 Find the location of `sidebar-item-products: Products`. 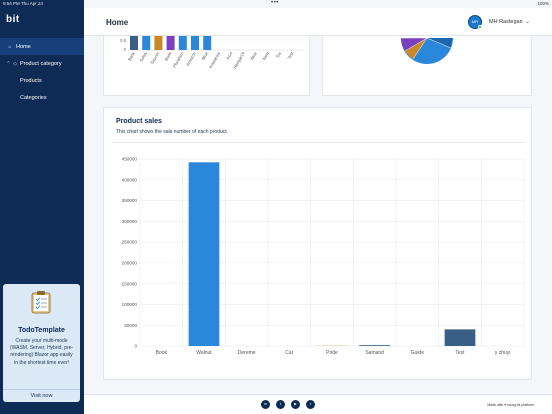

sidebar-item-products: Products is located at coordinates (42, 80).